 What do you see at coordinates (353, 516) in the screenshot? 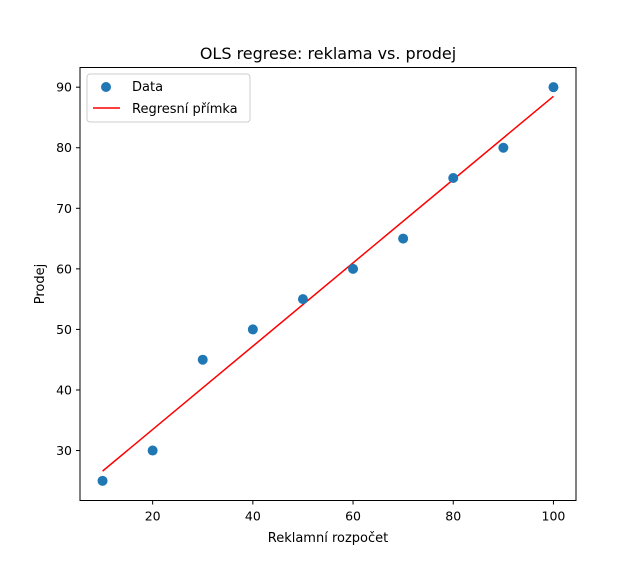
I see `x-tick-label-60: 60` at bounding box center [353, 516].